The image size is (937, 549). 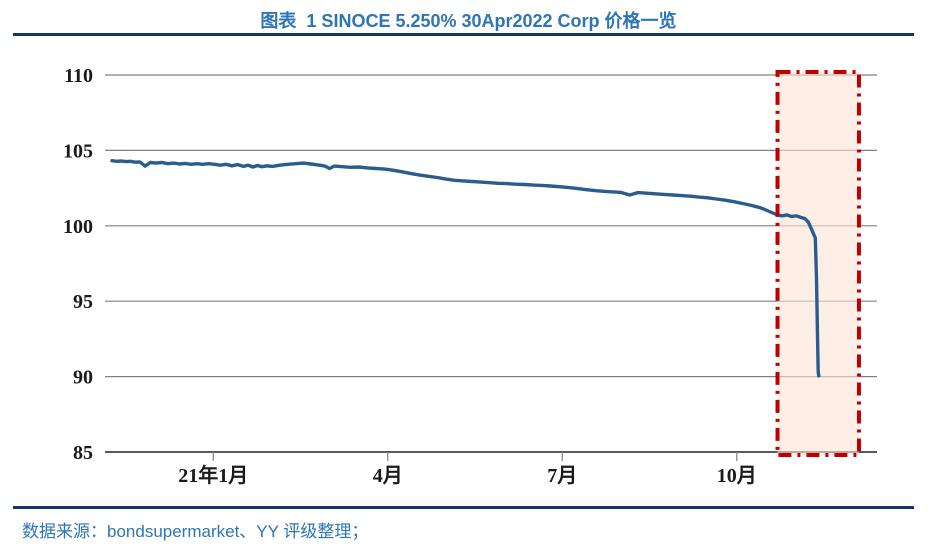 I want to click on y-tick-label: 85, so click(x=83, y=453).